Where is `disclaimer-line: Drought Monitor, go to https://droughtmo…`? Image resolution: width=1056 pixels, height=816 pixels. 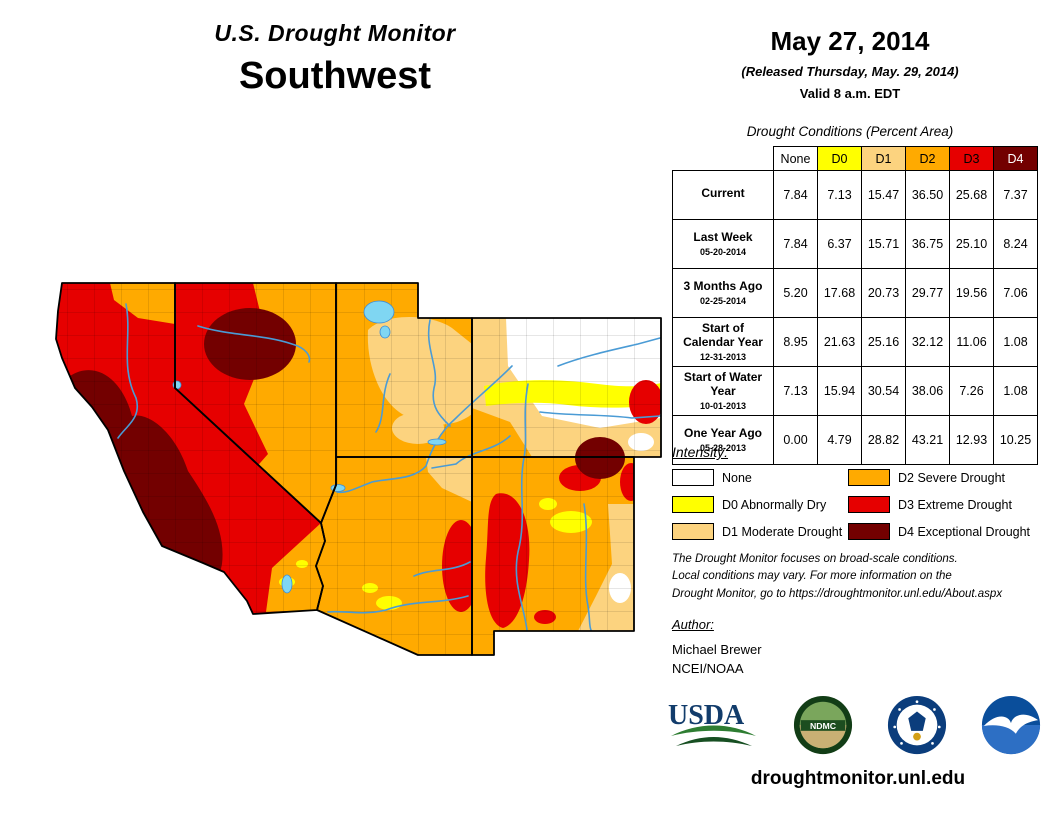
disclaimer-line: Drought Monitor, go to https://droughtmo… is located at coordinates (837, 593).